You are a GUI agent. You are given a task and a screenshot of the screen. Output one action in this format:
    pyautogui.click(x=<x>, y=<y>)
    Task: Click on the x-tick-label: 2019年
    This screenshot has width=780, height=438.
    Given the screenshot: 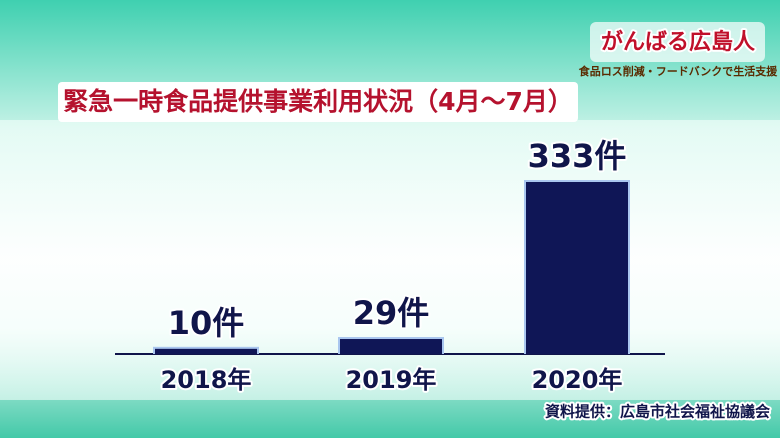 What is the action you would take?
    pyautogui.click(x=391, y=380)
    